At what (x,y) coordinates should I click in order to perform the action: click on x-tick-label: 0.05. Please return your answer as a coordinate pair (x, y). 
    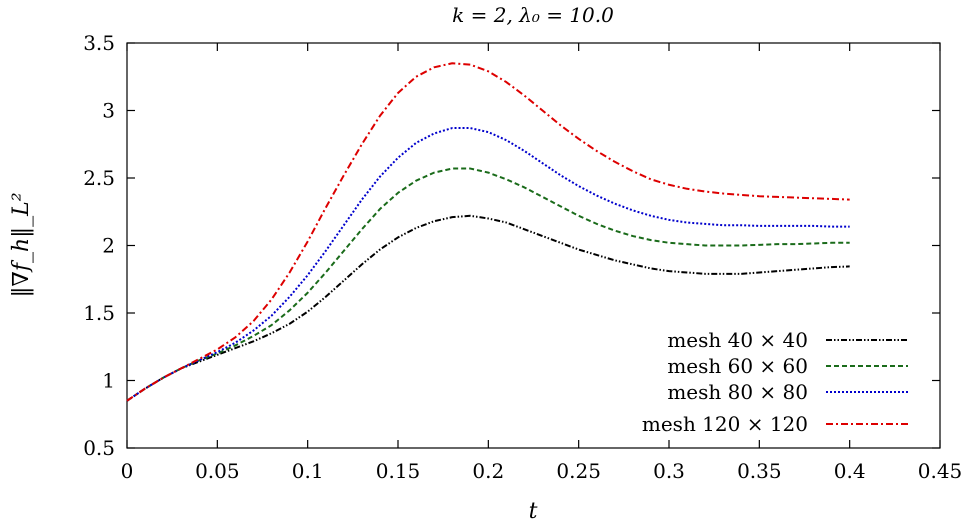
    Looking at the image, I should click on (217, 471).